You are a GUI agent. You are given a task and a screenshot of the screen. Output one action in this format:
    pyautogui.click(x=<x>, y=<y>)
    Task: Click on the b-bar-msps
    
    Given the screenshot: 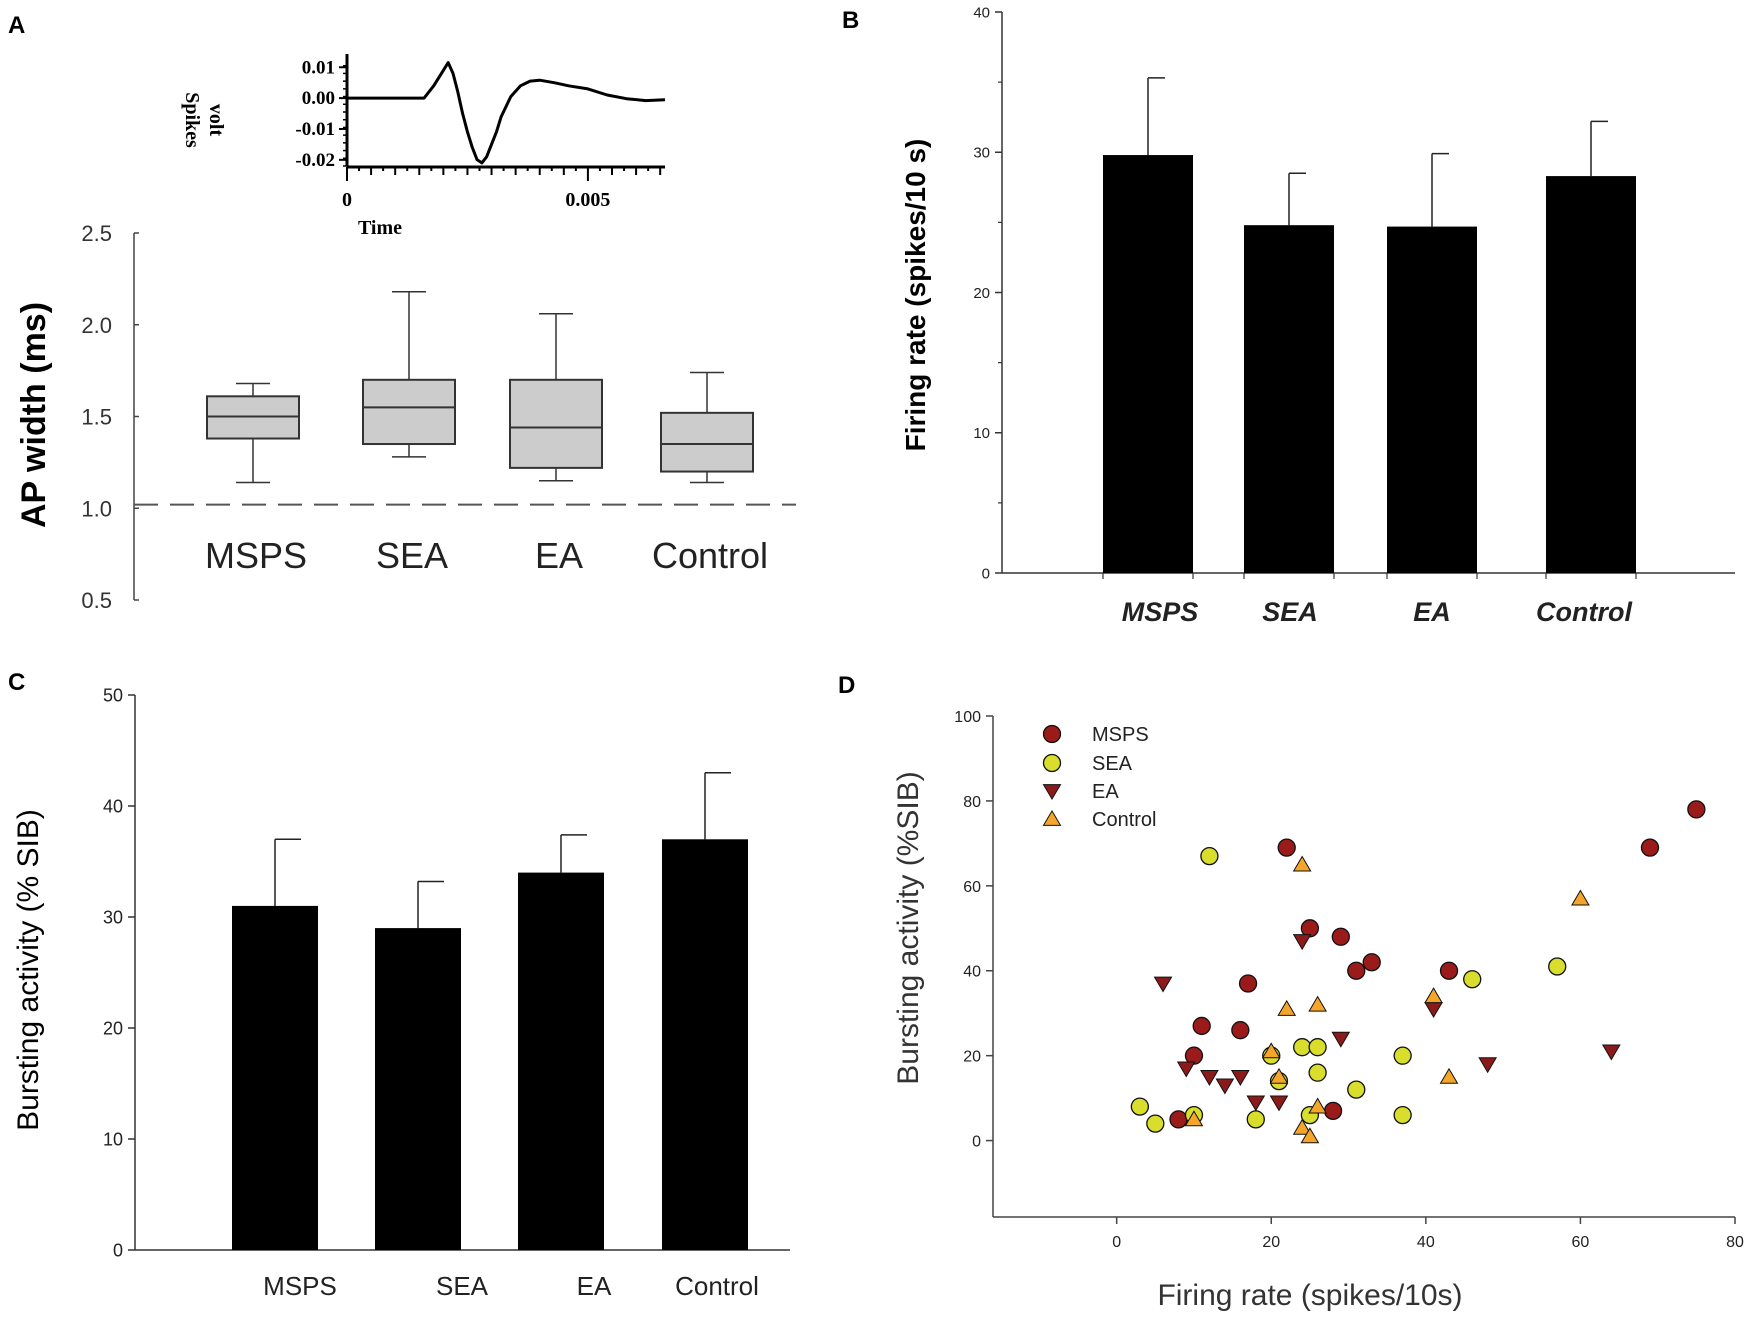 What is the action you would take?
    pyautogui.click(x=1148, y=364)
    